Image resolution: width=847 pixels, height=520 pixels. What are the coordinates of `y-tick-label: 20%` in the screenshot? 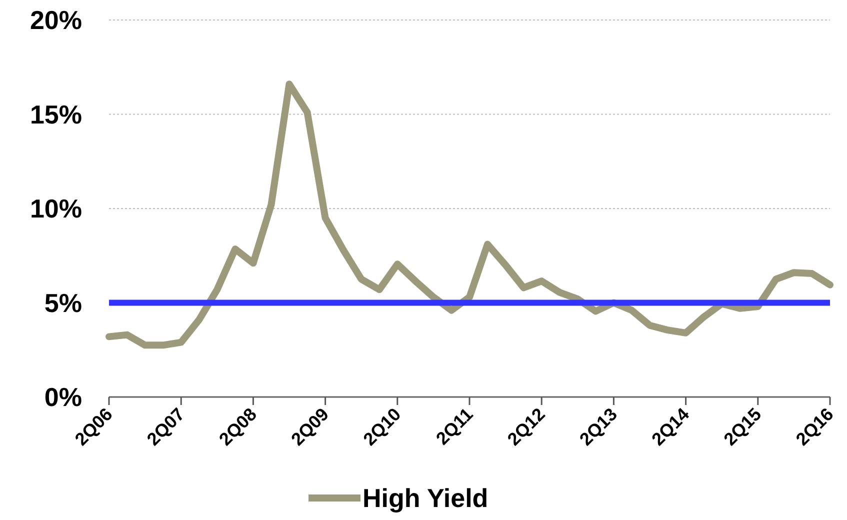 It's located at (56, 20).